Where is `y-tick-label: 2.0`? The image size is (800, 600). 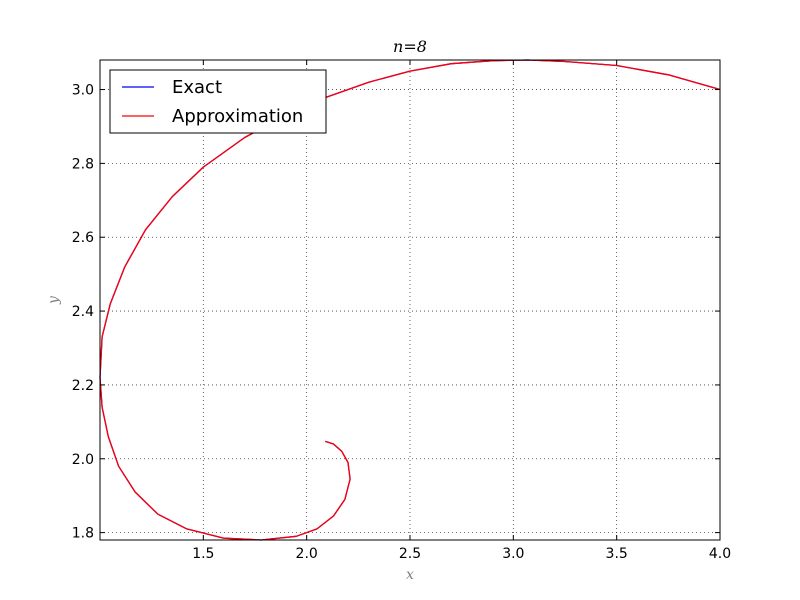 y-tick-label: 2.0 is located at coordinates (83, 460).